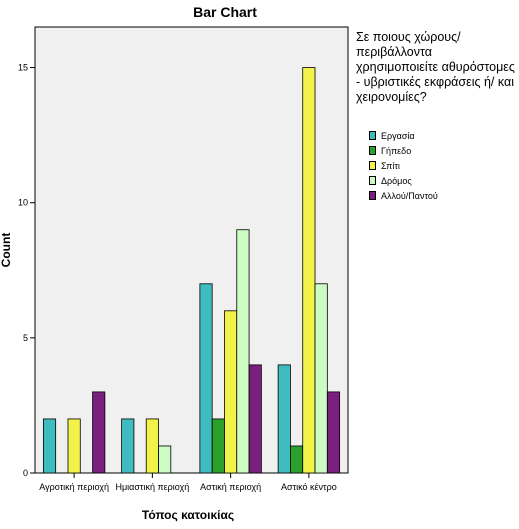 The width and height of the screenshot is (519, 529). What do you see at coordinates (188, 515) in the screenshot?
I see `x-axis-label: Τόπος κατοικίας` at bounding box center [188, 515].